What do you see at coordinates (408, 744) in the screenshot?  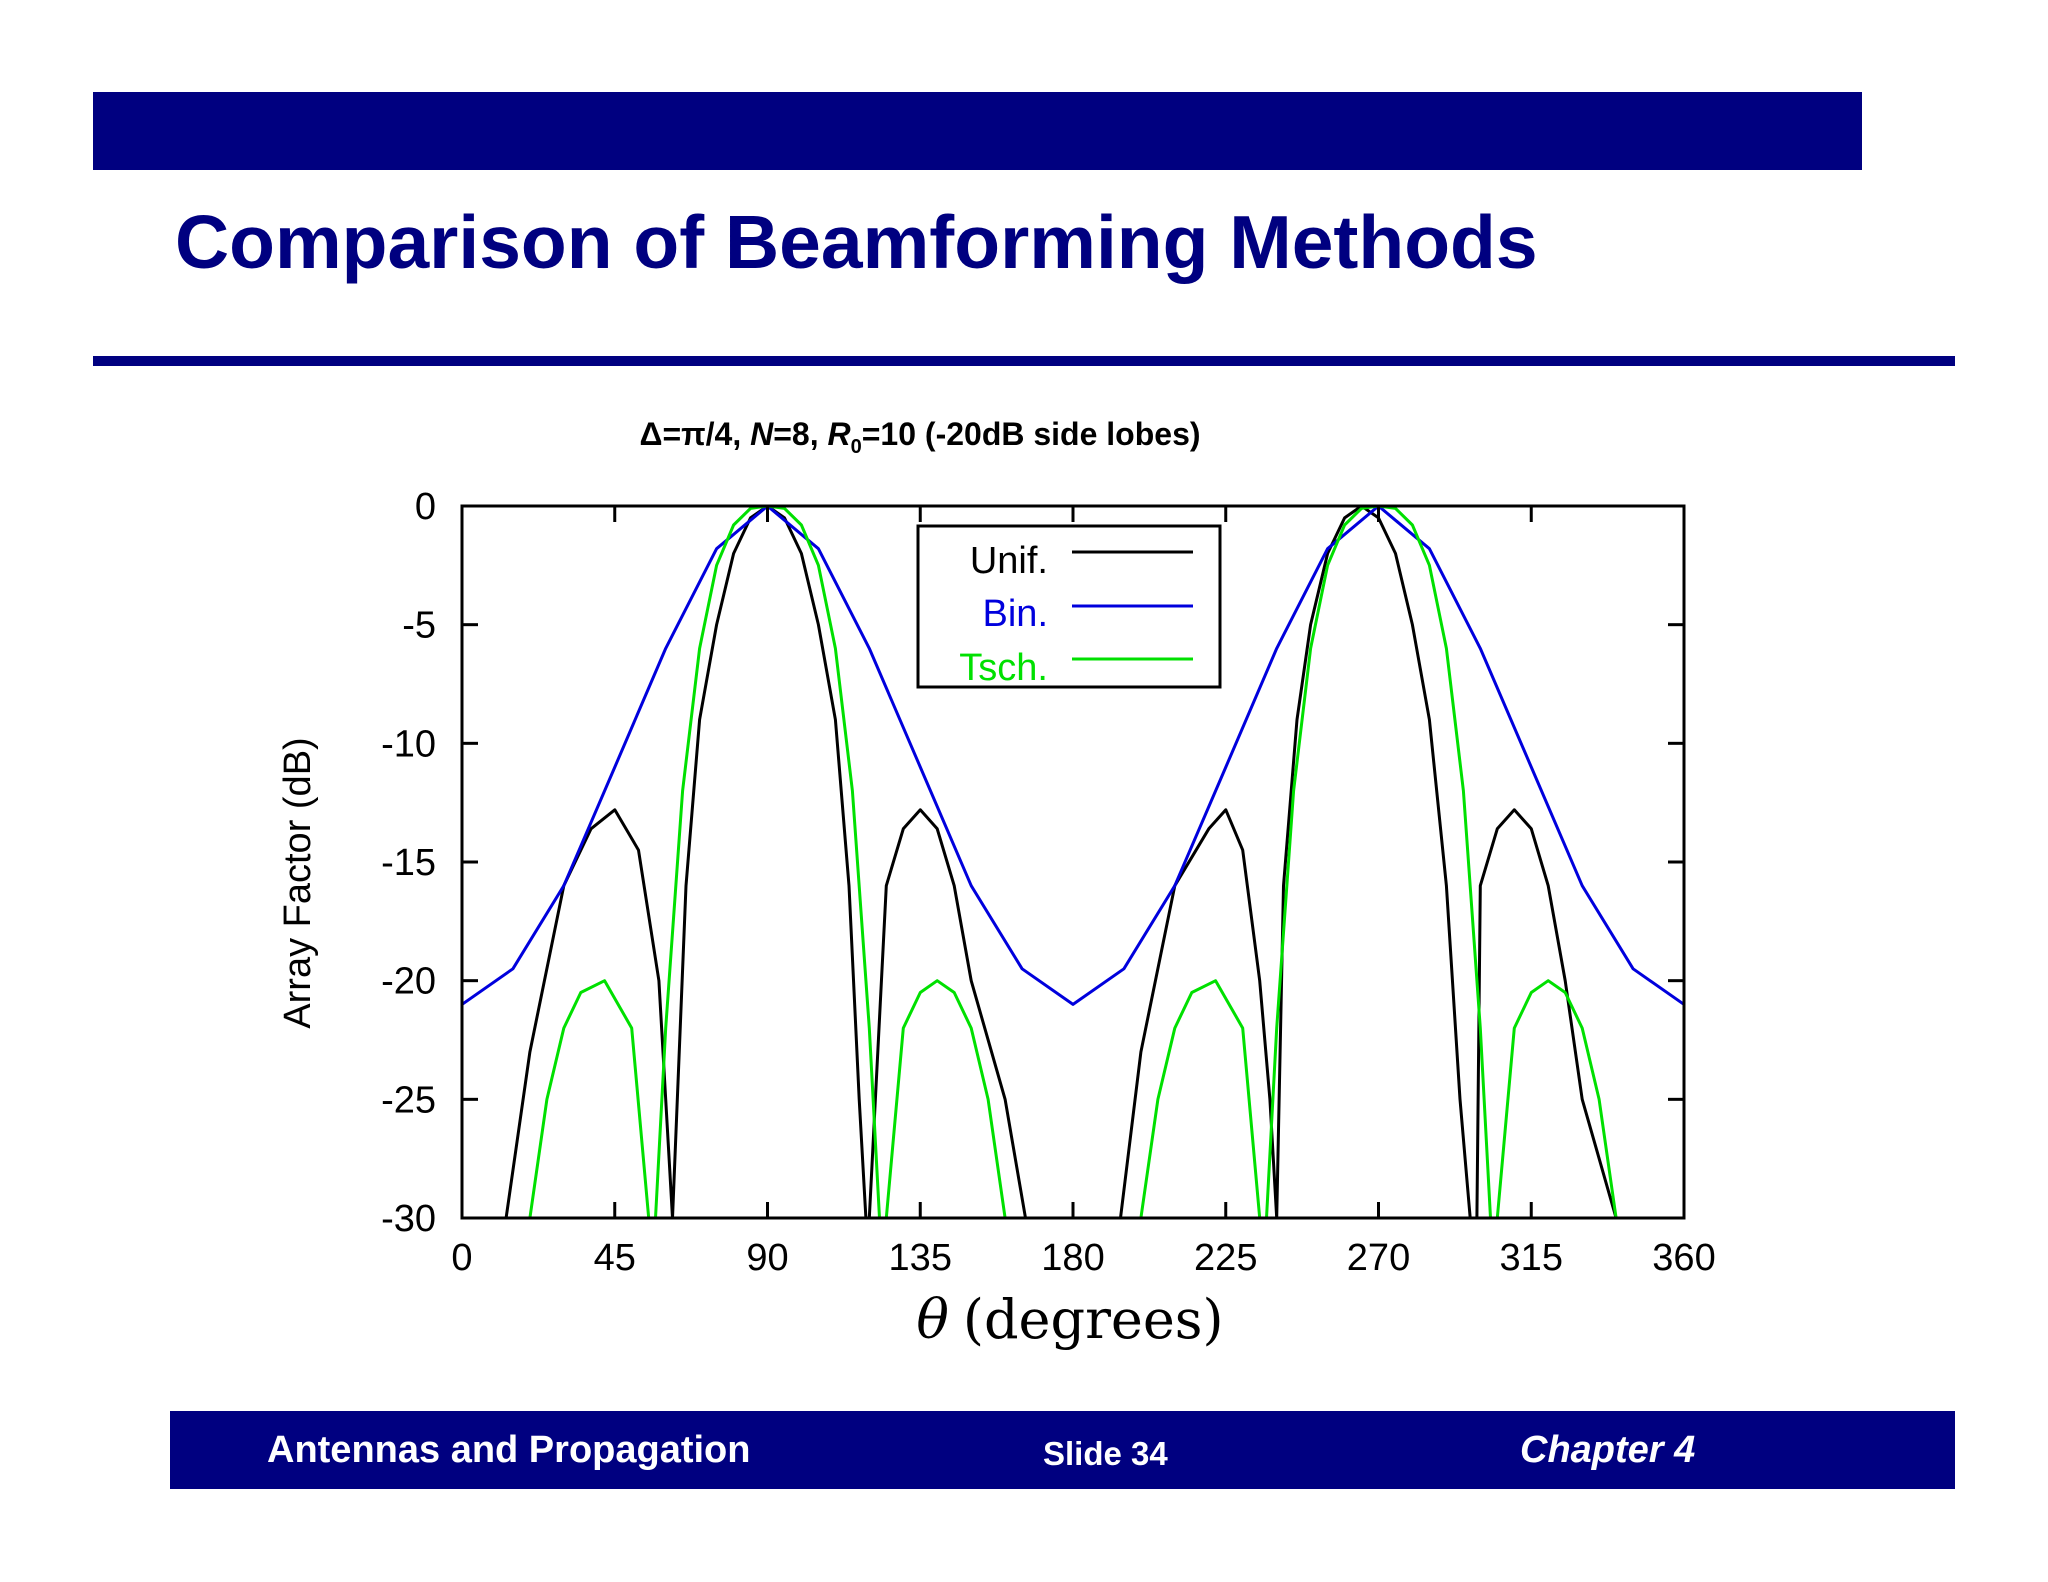 I see `y-tick-label: -10` at bounding box center [408, 744].